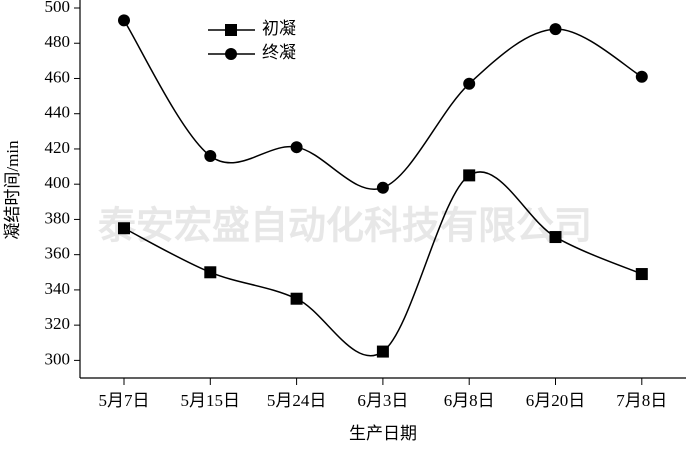 Image resolution: width=690 pixels, height=455 pixels. Describe the element at coordinates (279, 28) in the screenshot. I see `legend-label: 初凝` at that location.